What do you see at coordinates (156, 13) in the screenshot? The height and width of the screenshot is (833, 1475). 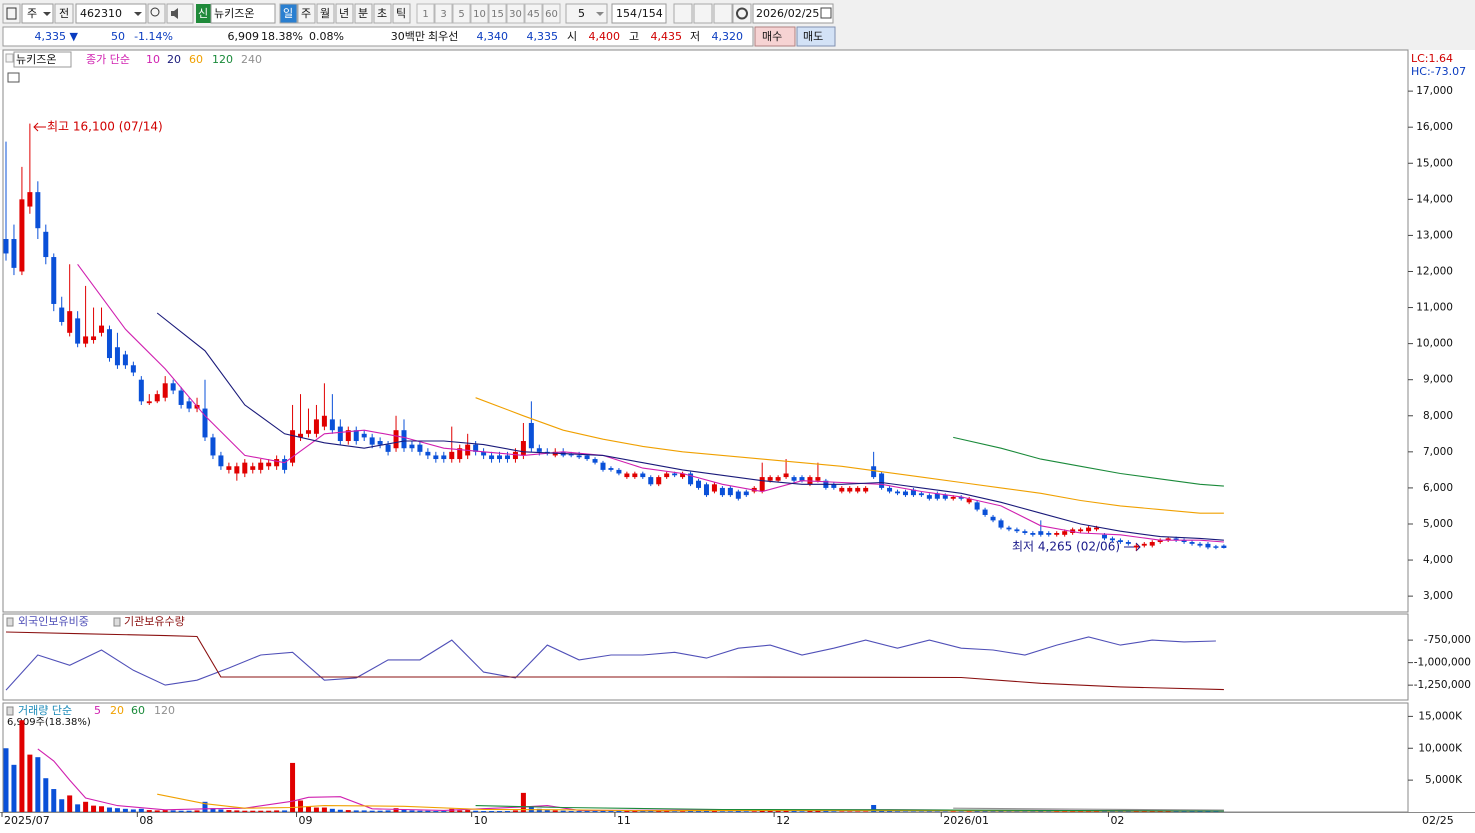 I see `search-button` at bounding box center [156, 13].